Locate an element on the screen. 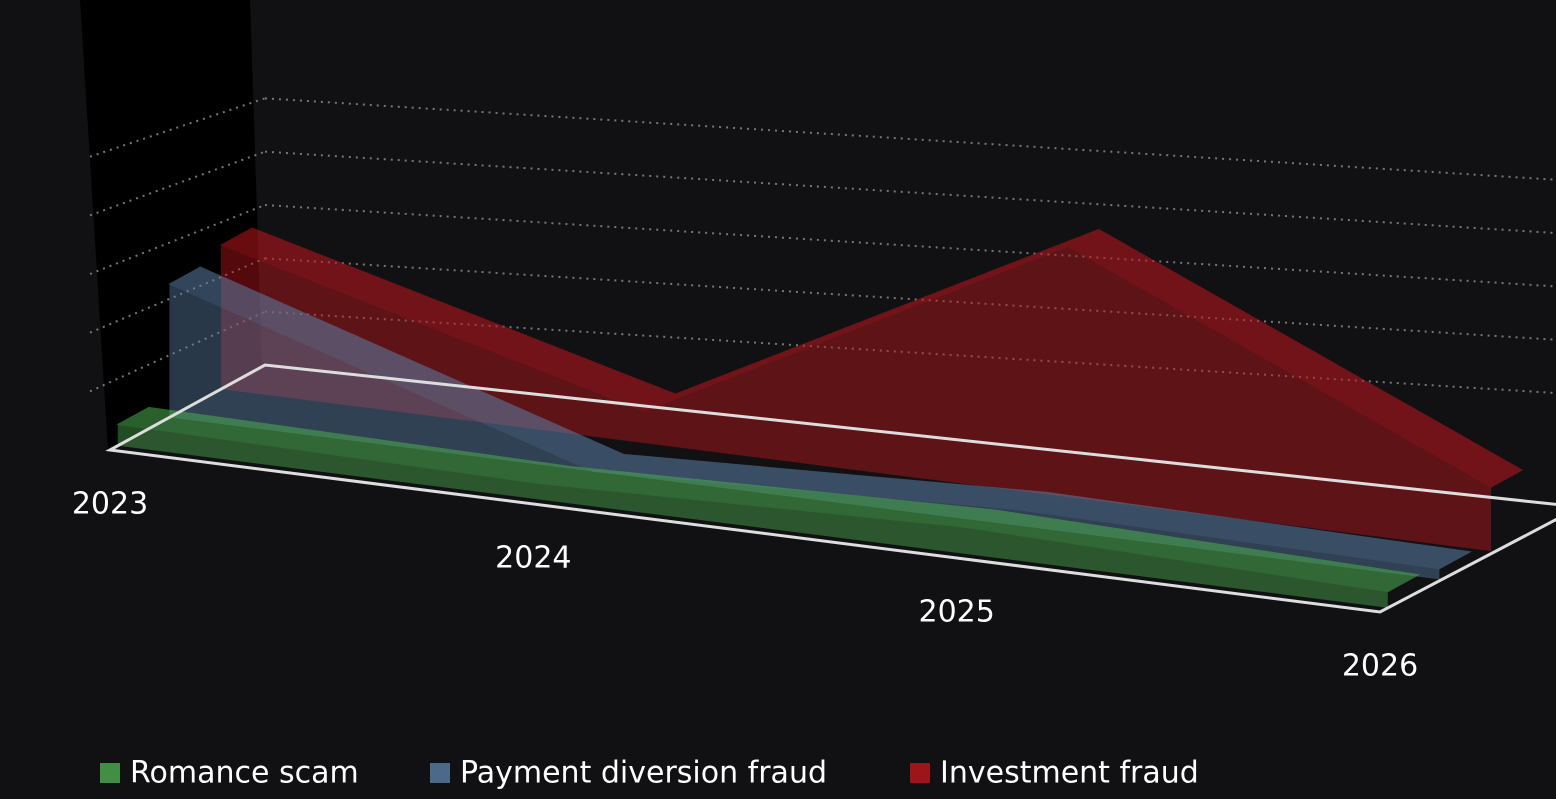 This screenshot has height=799, width=1556. x-tick-label: 2024 is located at coordinates (533, 558).